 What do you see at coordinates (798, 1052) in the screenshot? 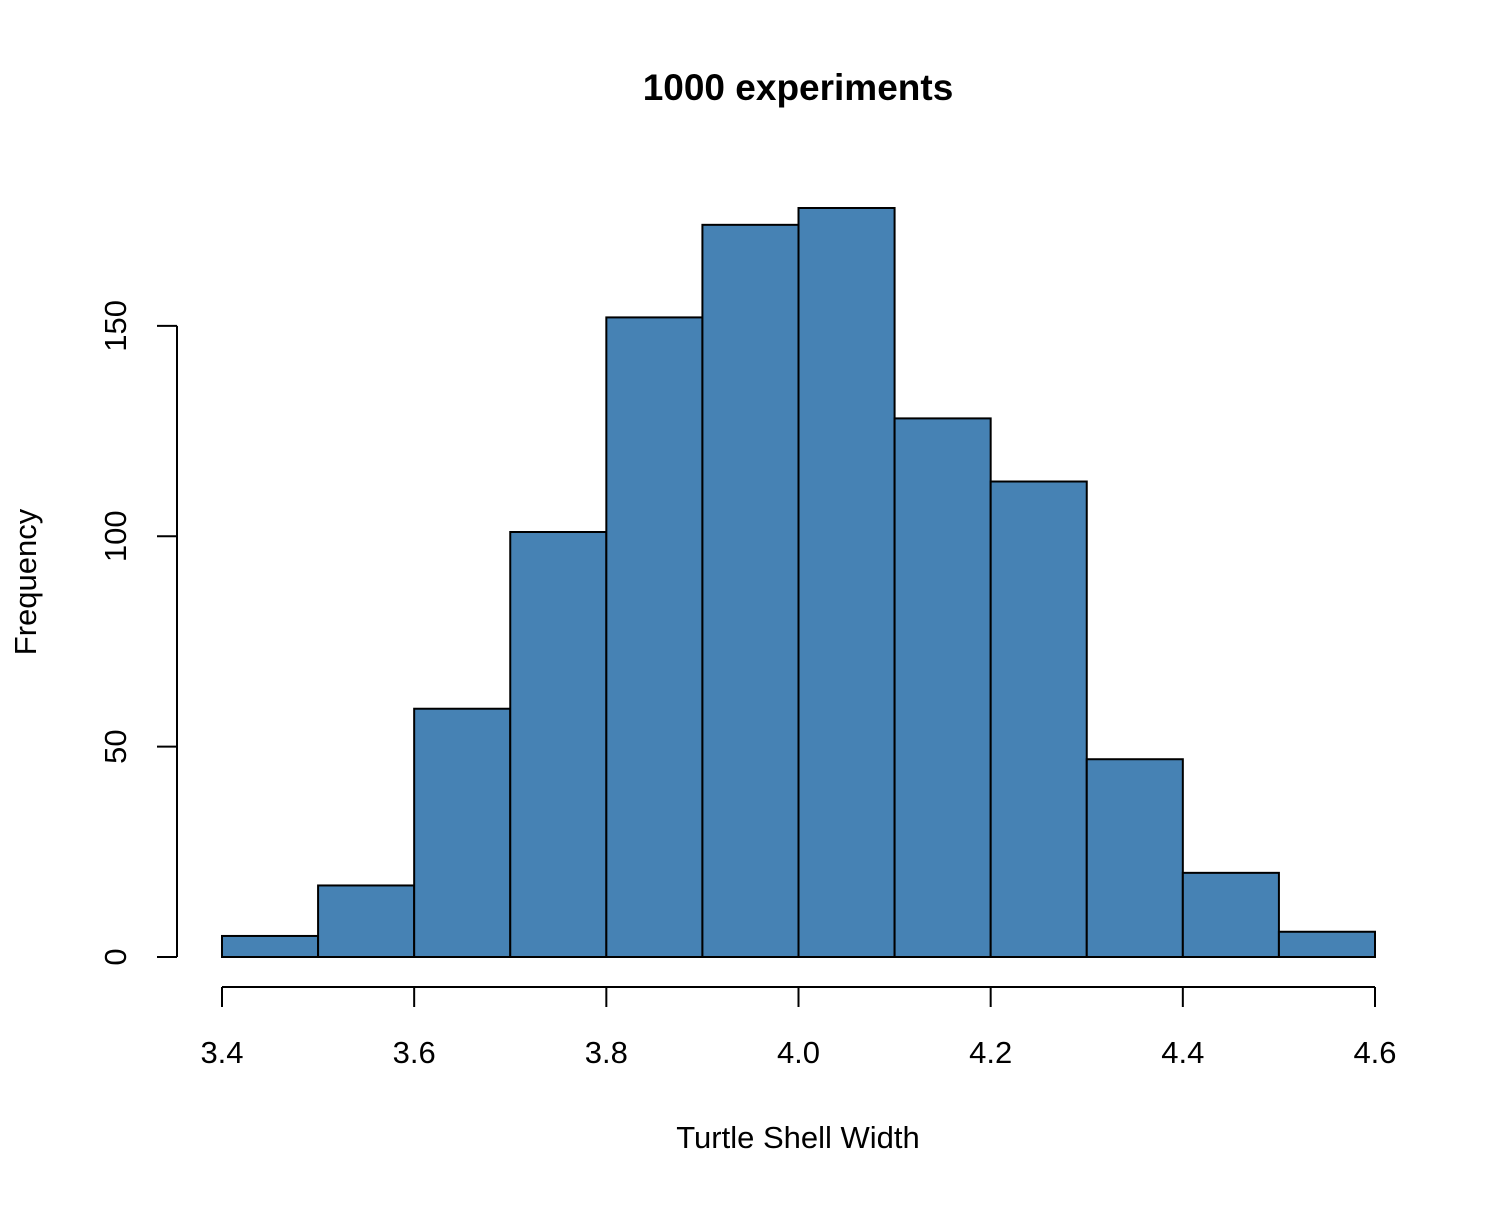
I see `x-tick-label: 4.0` at bounding box center [798, 1052].